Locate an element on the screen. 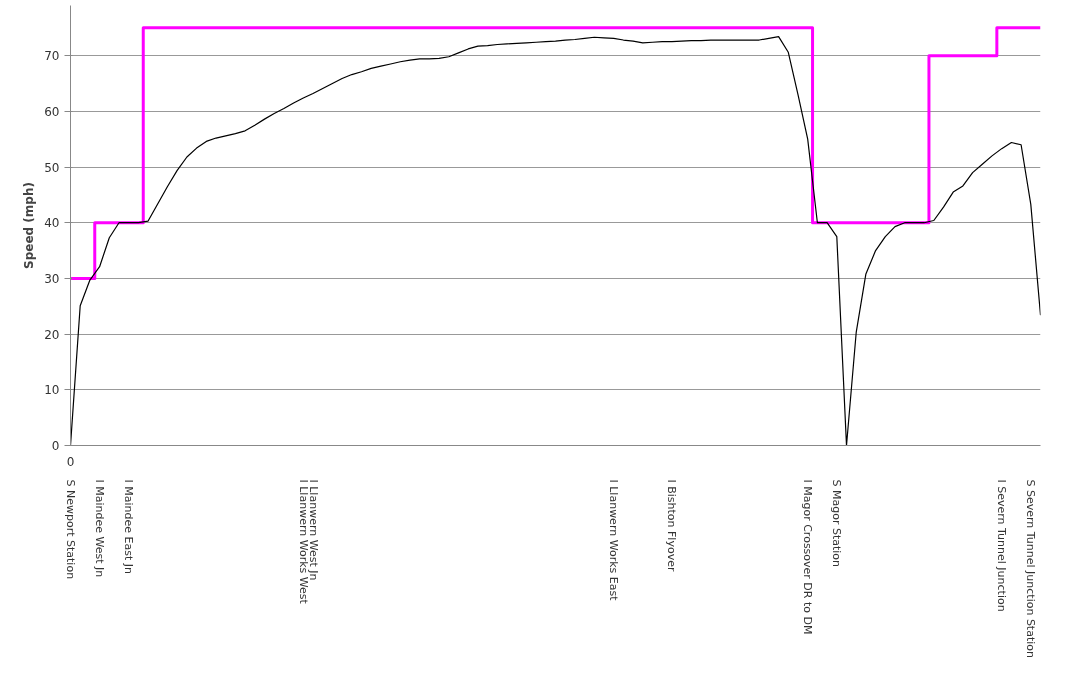  y-tick-label: 70 is located at coordinates (52, 56).